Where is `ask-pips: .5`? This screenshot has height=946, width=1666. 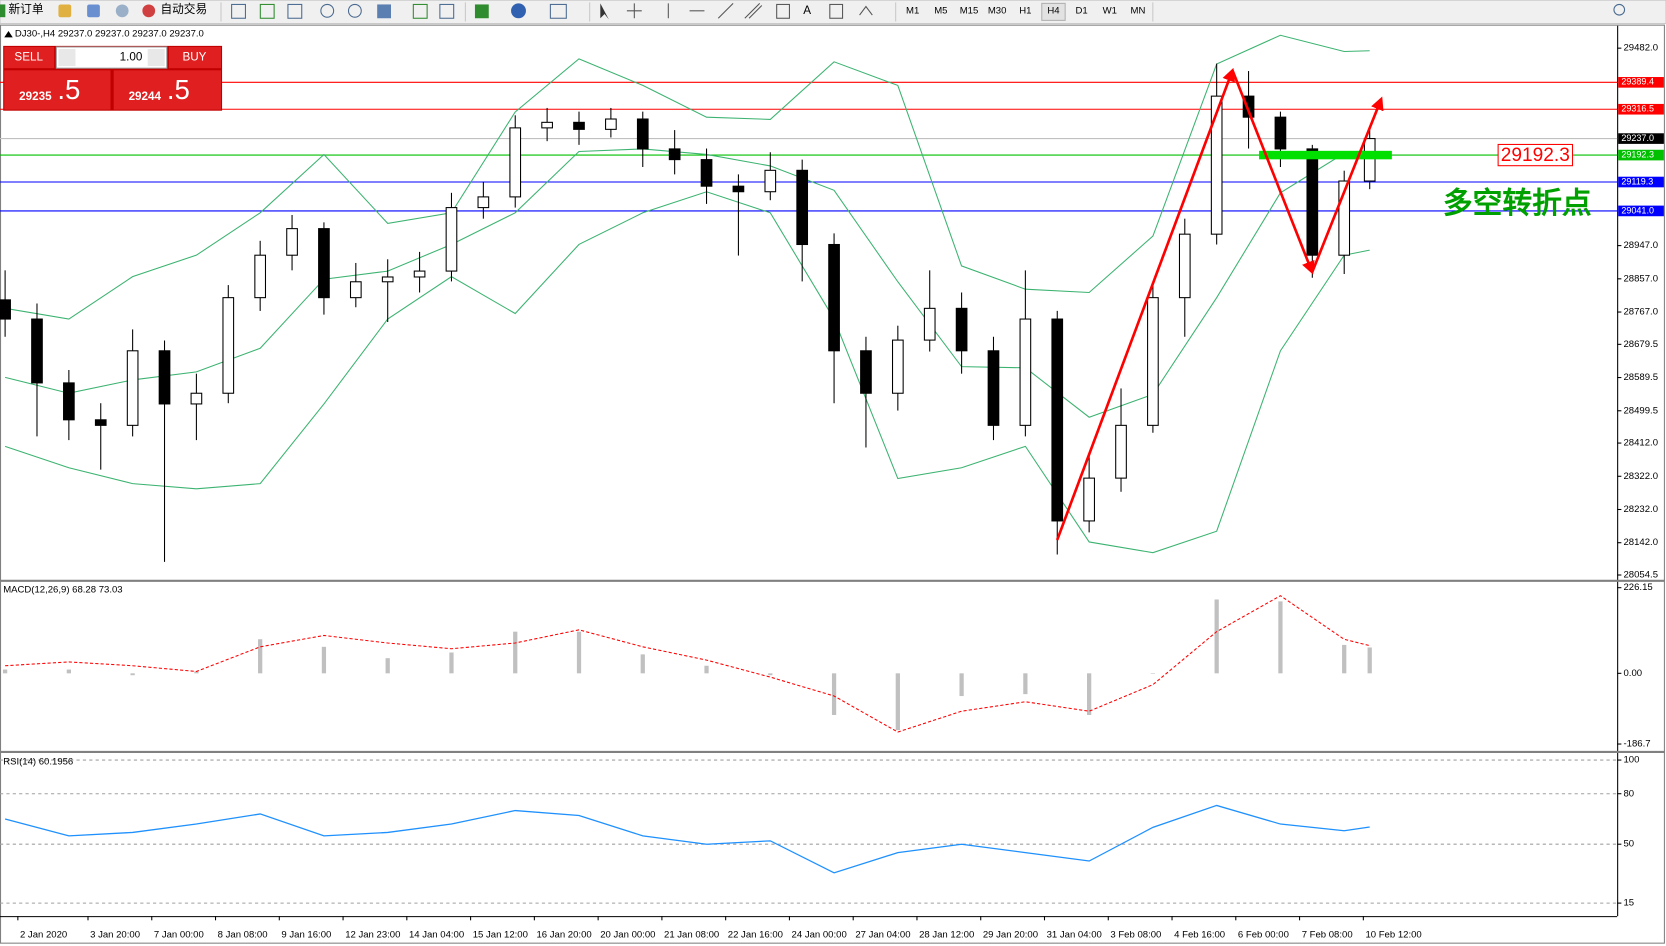
ask-pips: .5 is located at coordinates (178, 89).